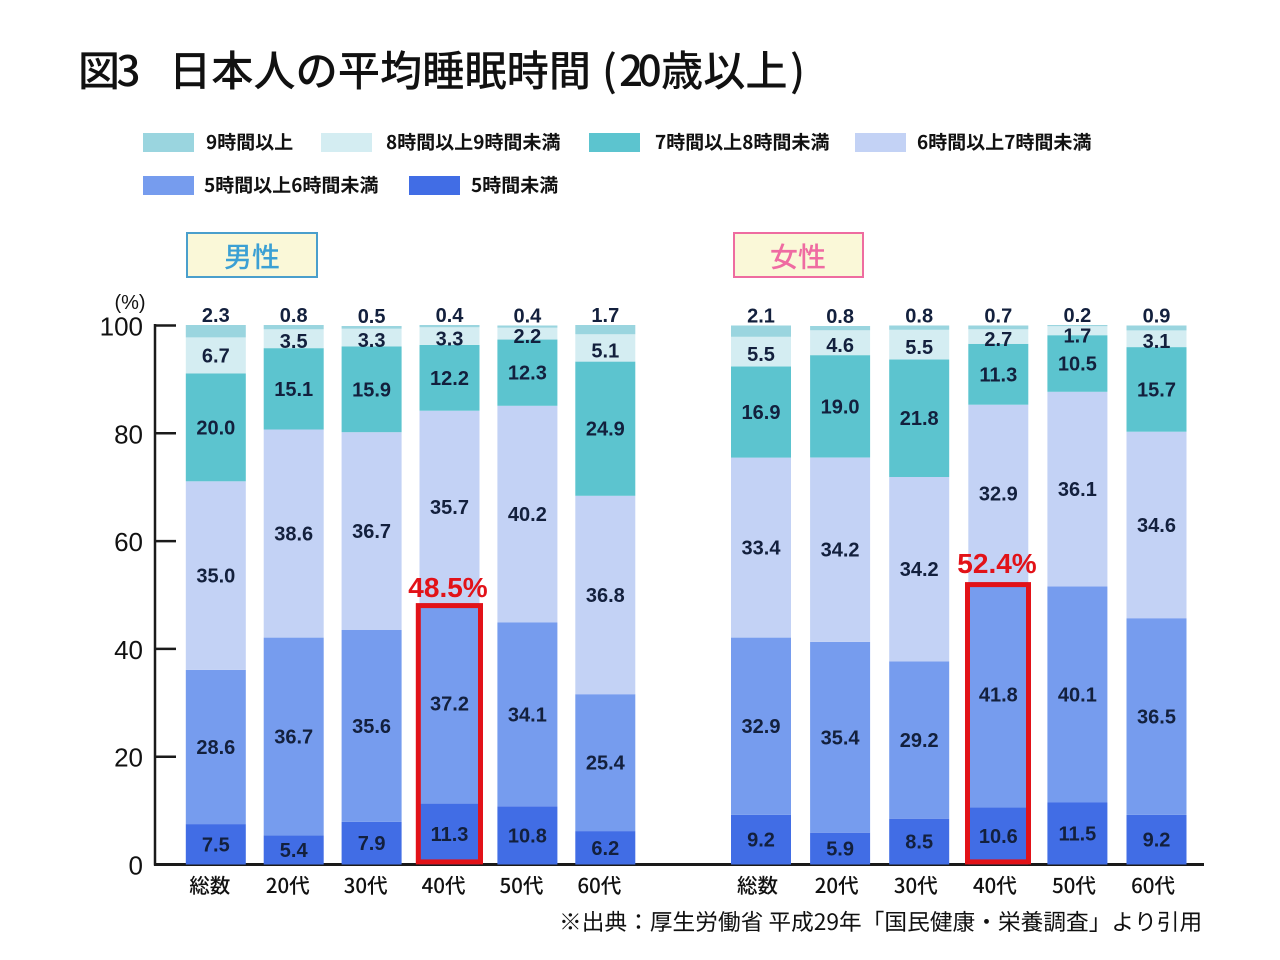 This screenshot has width=1280, height=960. What do you see at coordinates (128, 650) in the screenshot?
I see `svg-text: 40` at bounding box center [128, 650].